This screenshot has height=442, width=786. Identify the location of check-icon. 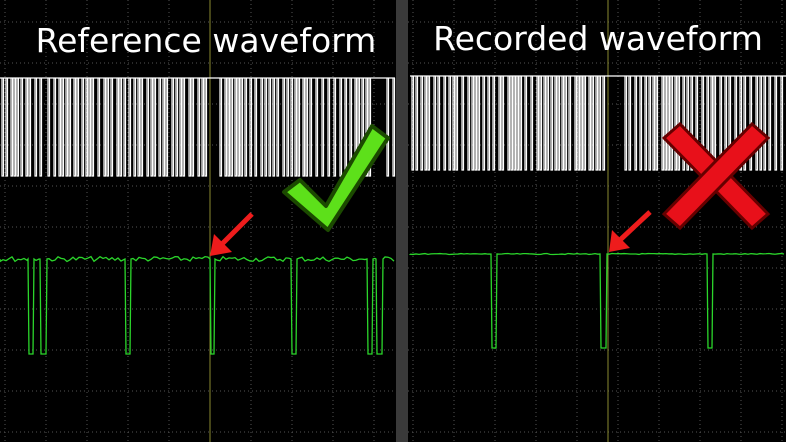
(336, 178).